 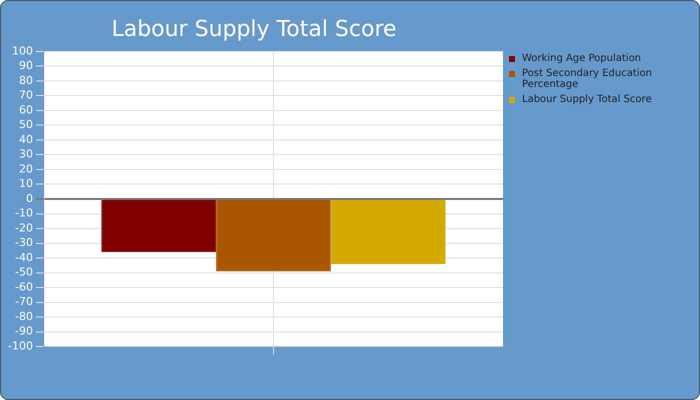 I want to click on y-tick-label: 70, so click(x=25, y=95).